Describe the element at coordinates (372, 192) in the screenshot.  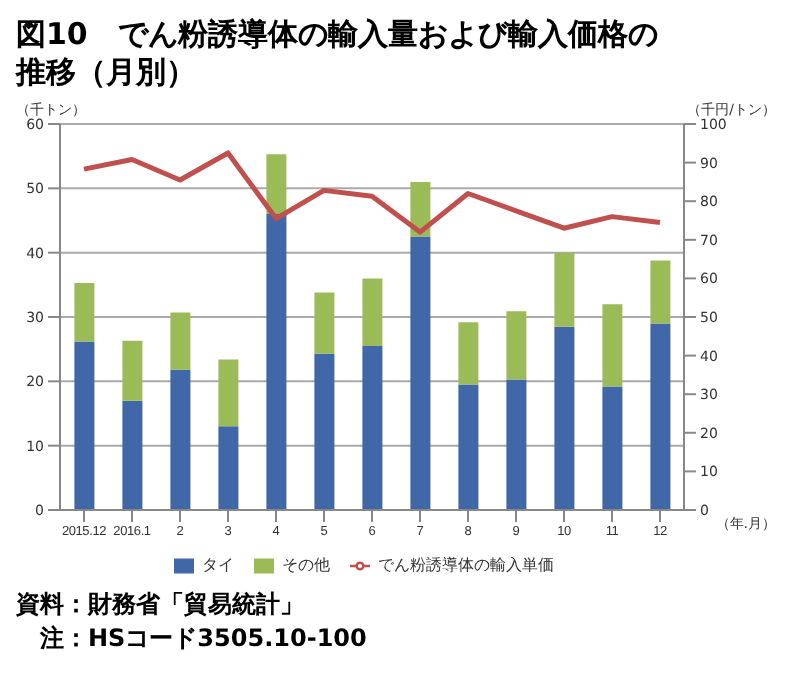
I see `line-series` at that location.